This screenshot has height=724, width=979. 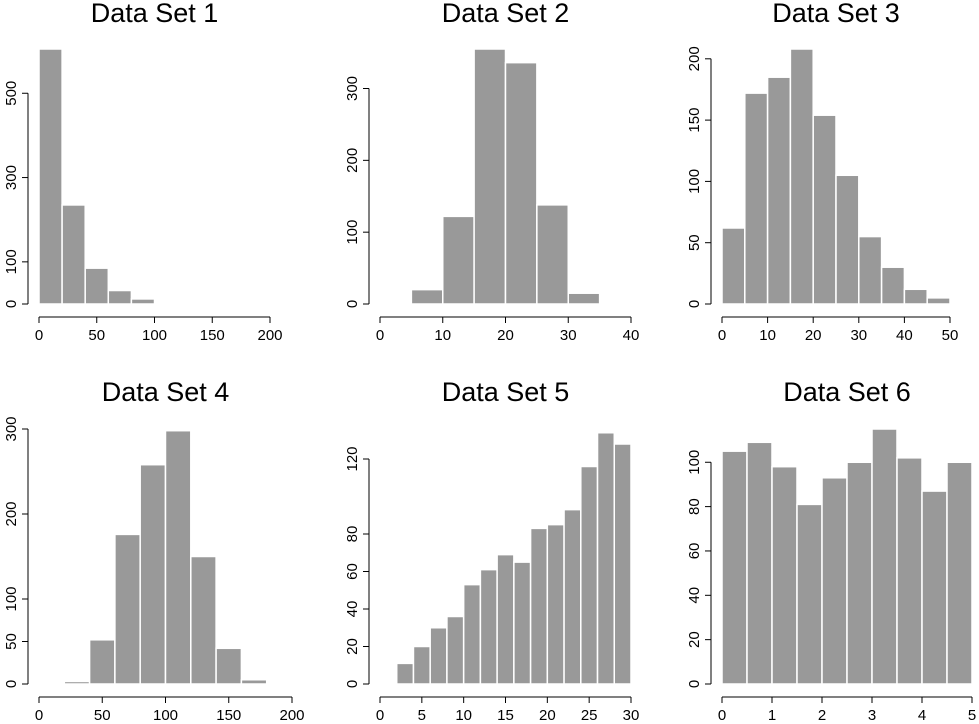 What do you see at coordinates (155, 14) in the screenshot?
I see `chart-title: Data Set 1` at bounding box center [155, 14].